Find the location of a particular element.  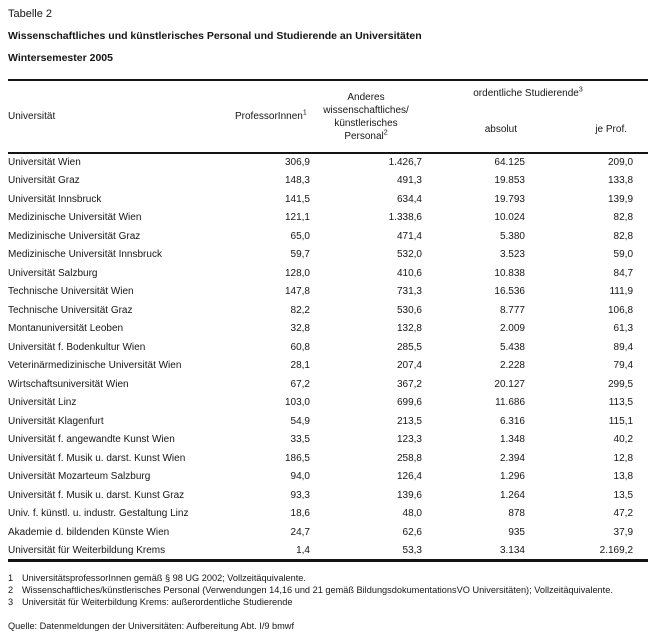

other-staff-line-3: künstlerisches is located at coordinates (366, 123).